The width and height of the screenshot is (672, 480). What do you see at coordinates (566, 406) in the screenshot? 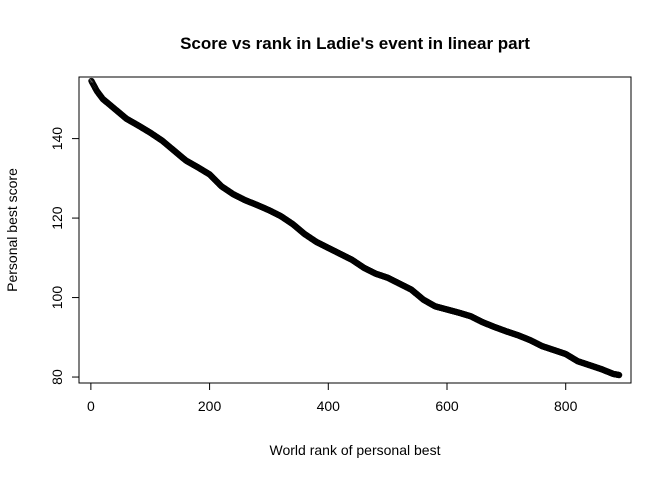
I see `x-tick-label: 800` at bounding box center [566, 406].